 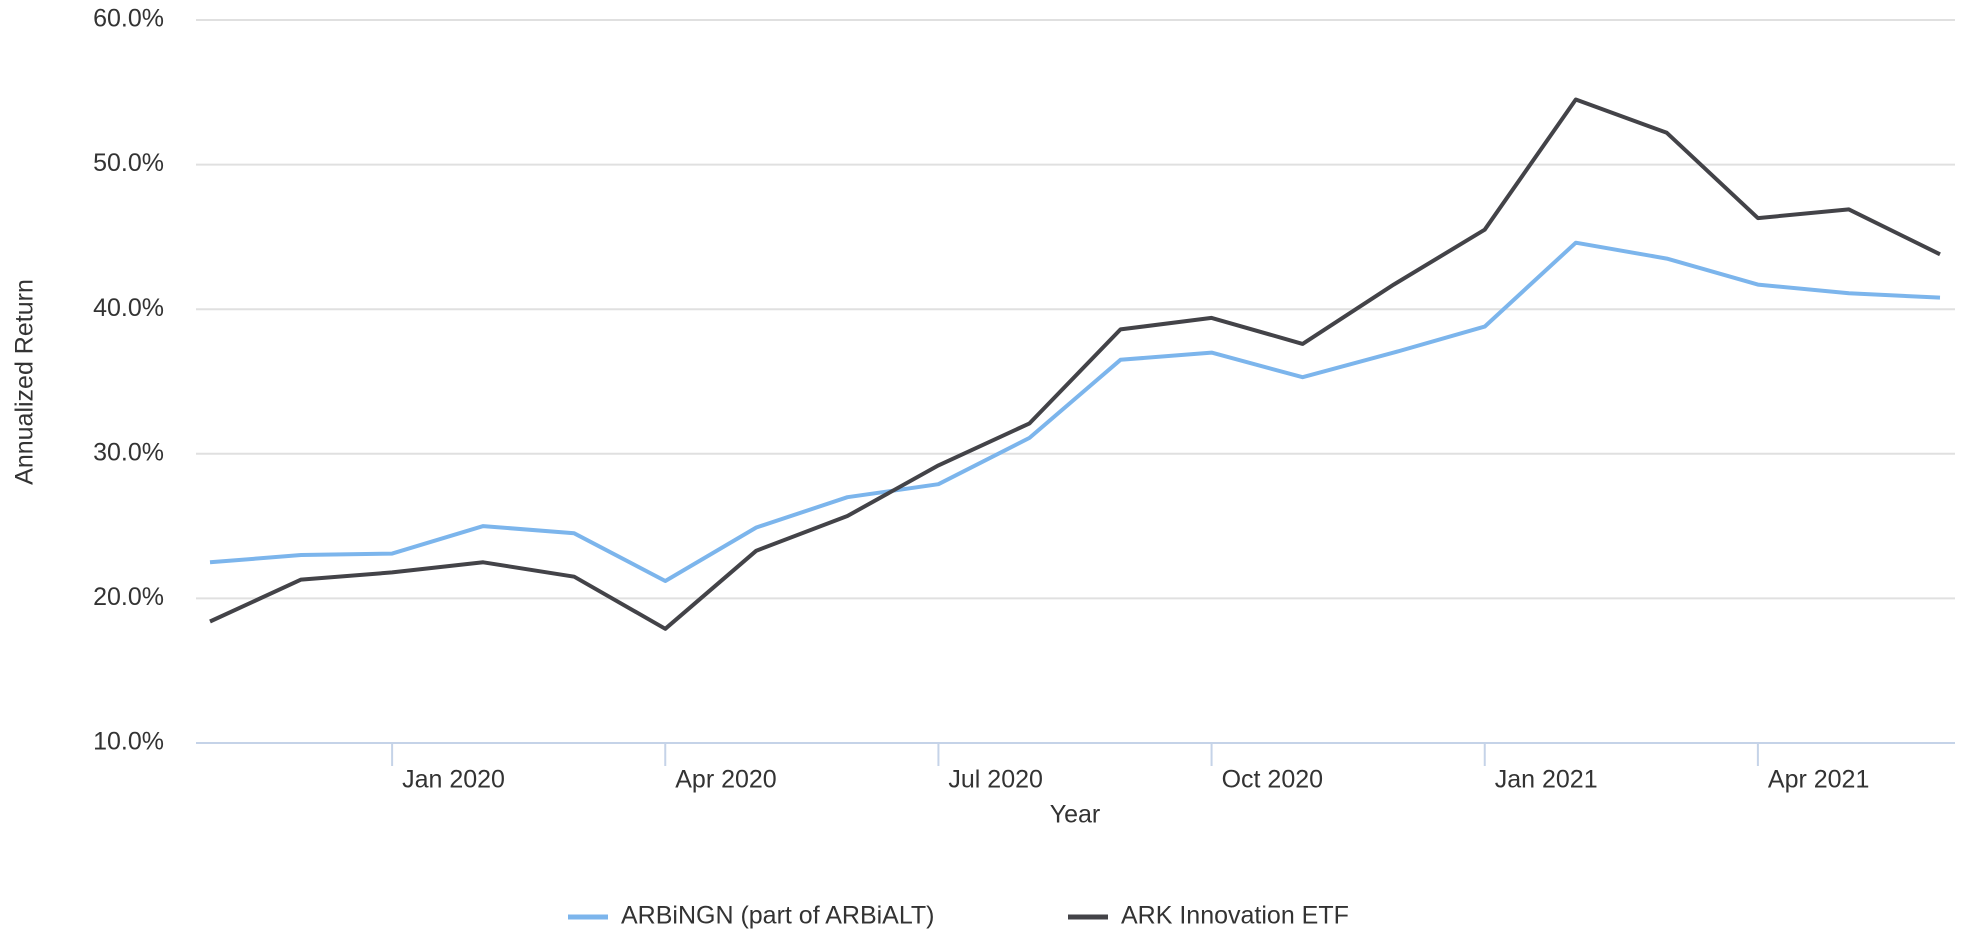 What do you see at coordinates (128, 163) in the screenshot?
I see `y-tick-label: 50.0%` at bounding box center [128, 163].